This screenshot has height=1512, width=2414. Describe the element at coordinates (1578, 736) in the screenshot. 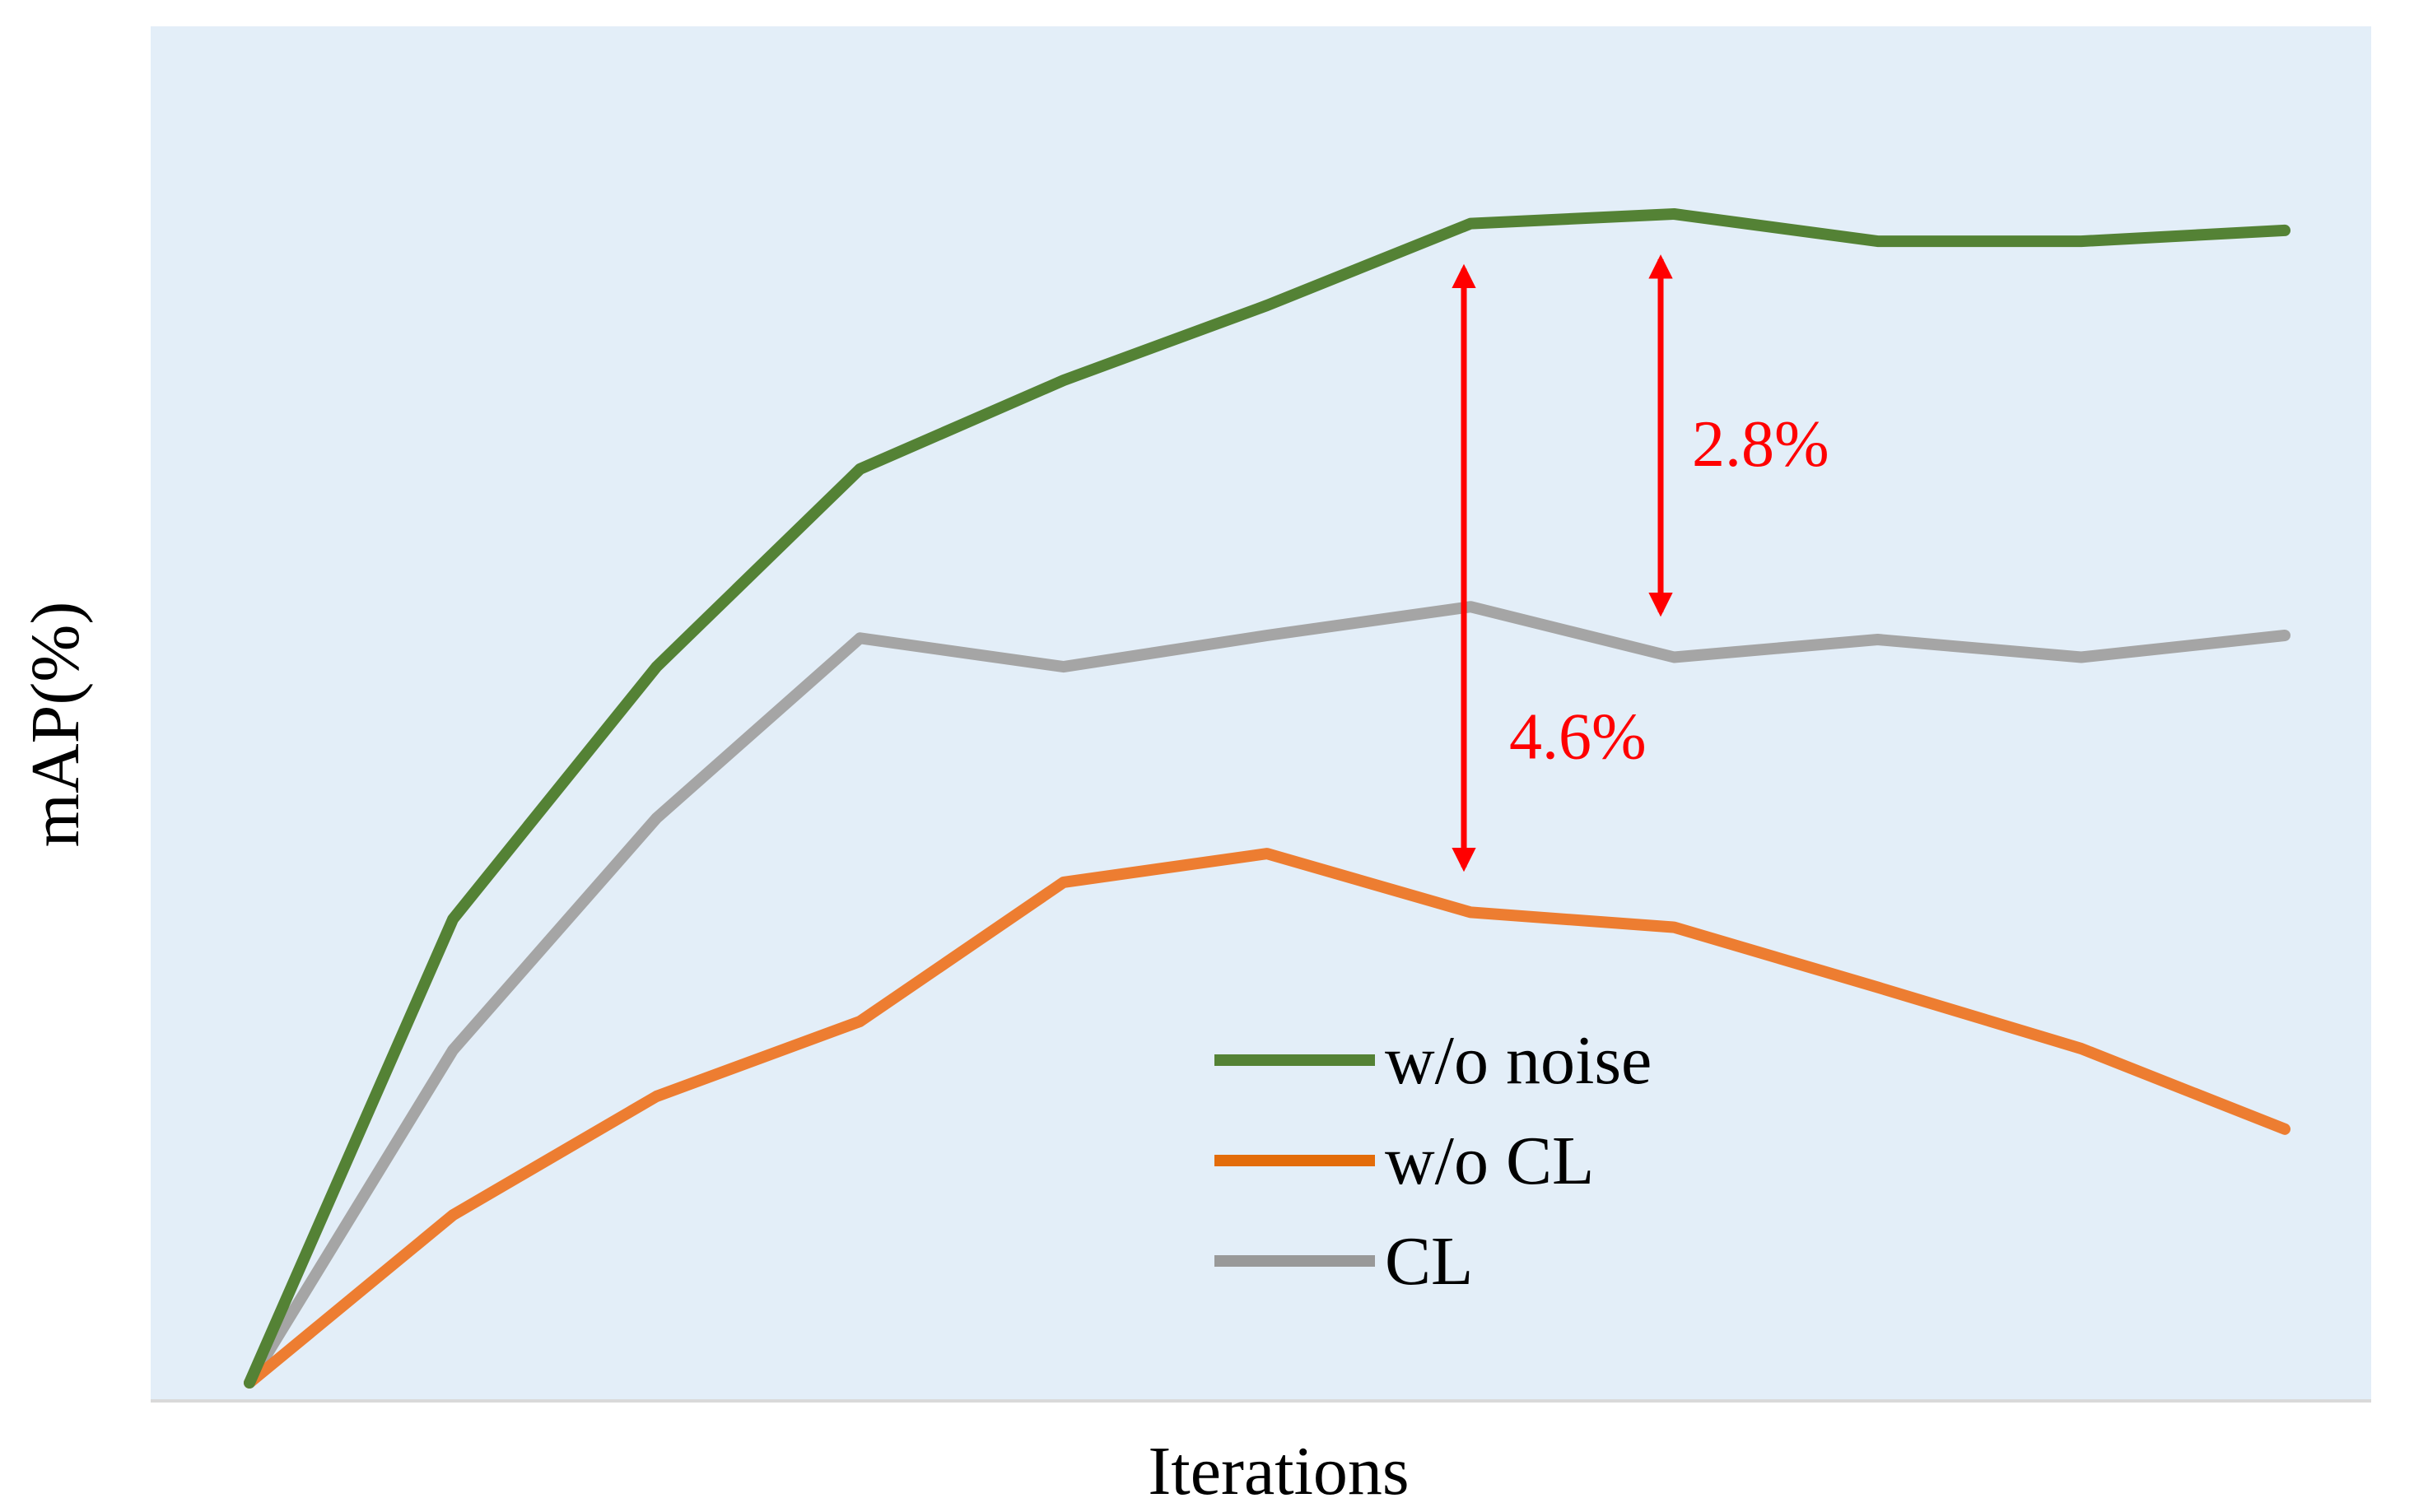

I see `annotation-label-4-6: 4.6%` at that location.